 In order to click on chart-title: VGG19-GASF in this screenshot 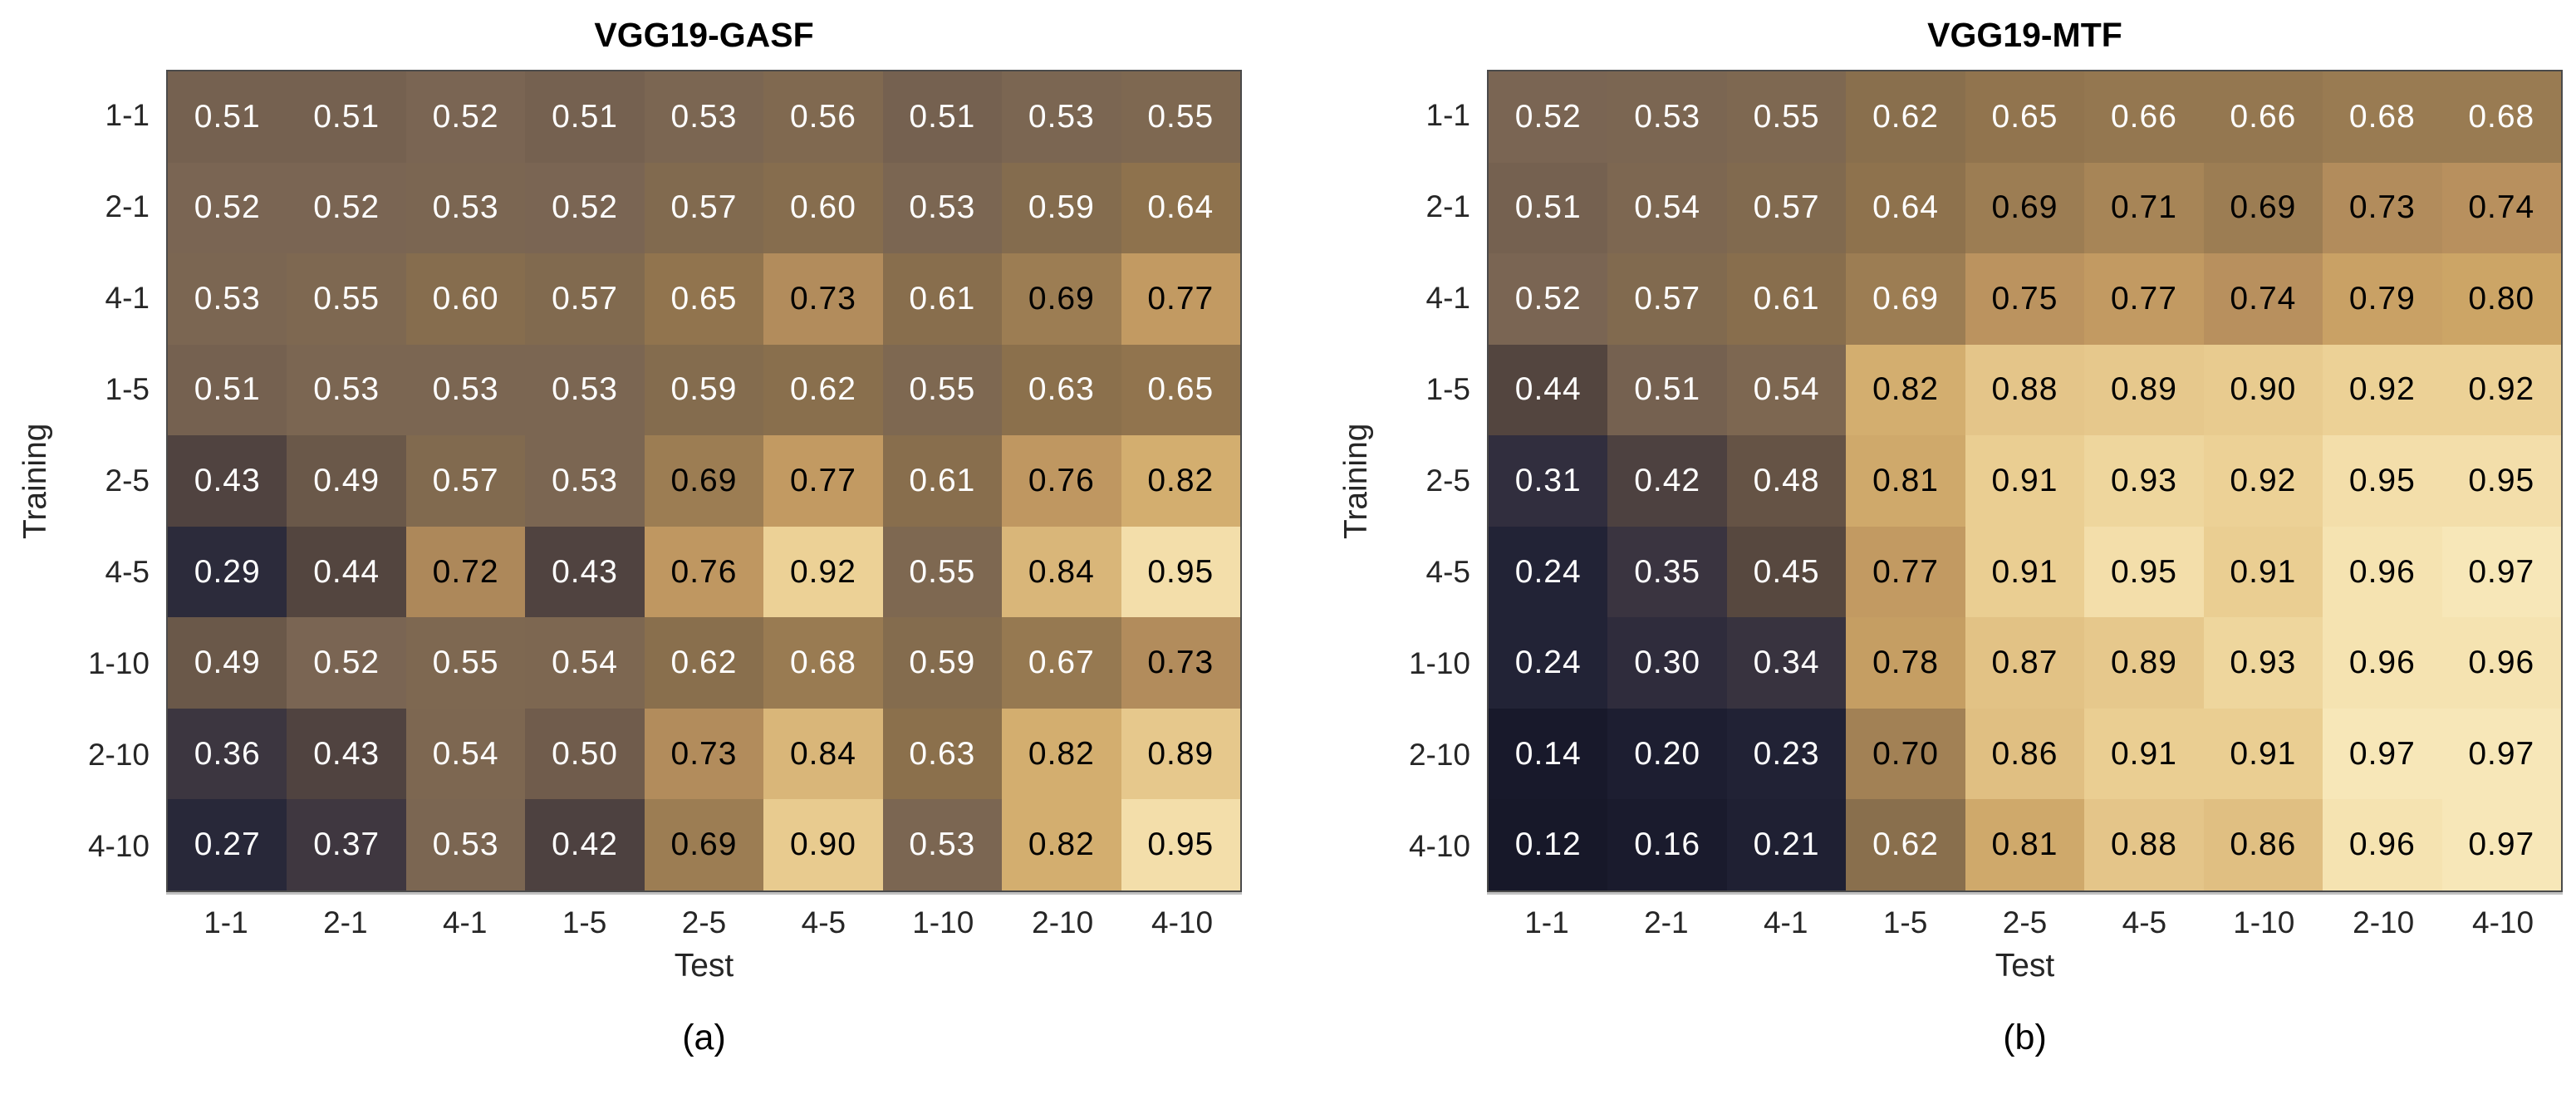, I will do `click(704, 34)`.